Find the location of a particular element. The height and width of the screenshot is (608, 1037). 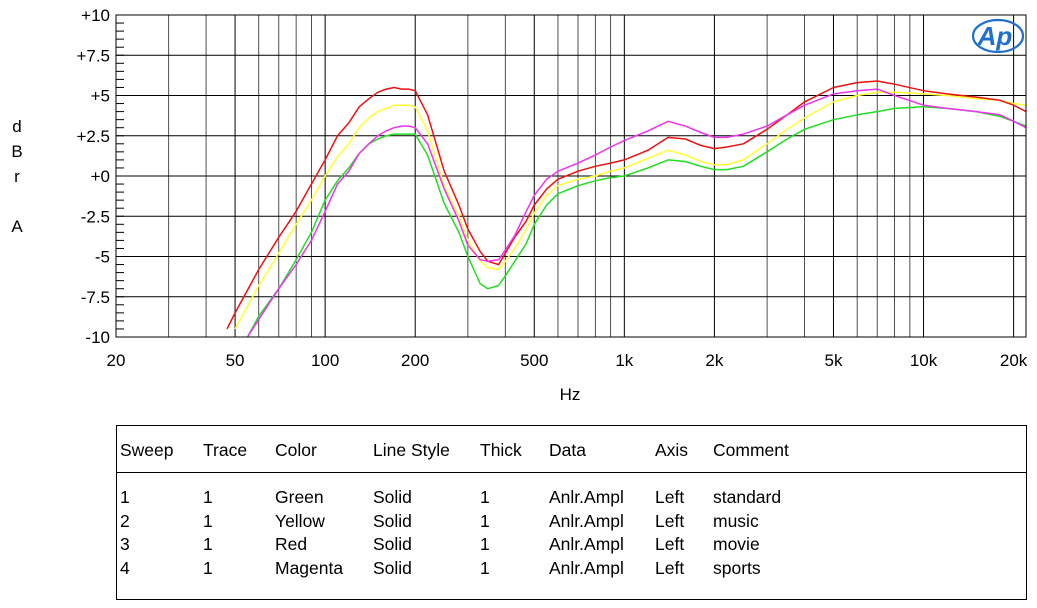

y-tick-label: +5 is located at coordinates (100, 96).